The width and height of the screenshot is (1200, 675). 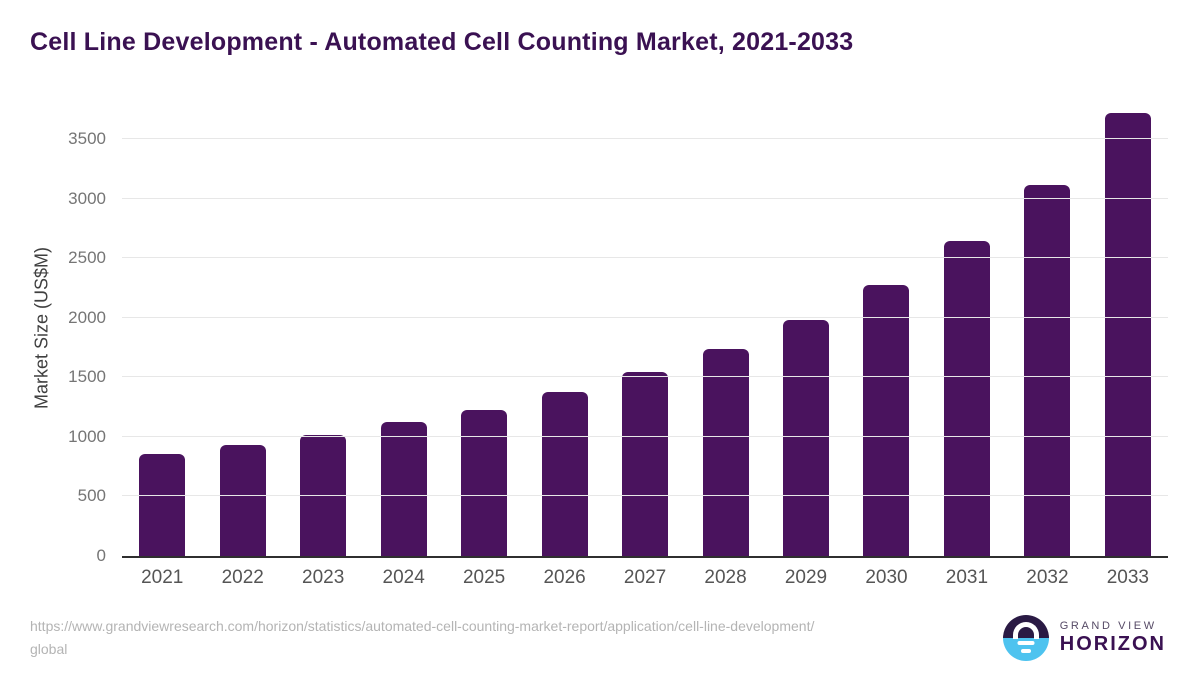 I want to click on bar-2028, so click(x=725, y=452).